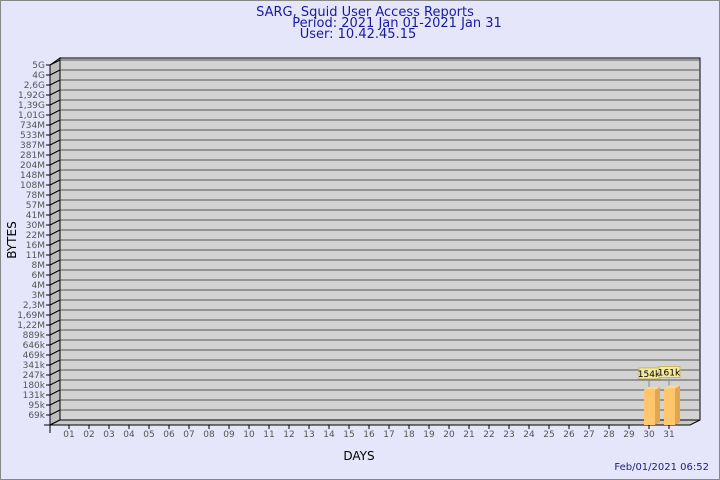 The width and height of the screenshot is (720, 480). What do you see at coordinates (31, 326) in the screenshot?
I see `y-tick-label: 1,22M` at bounding box center [31, 326].